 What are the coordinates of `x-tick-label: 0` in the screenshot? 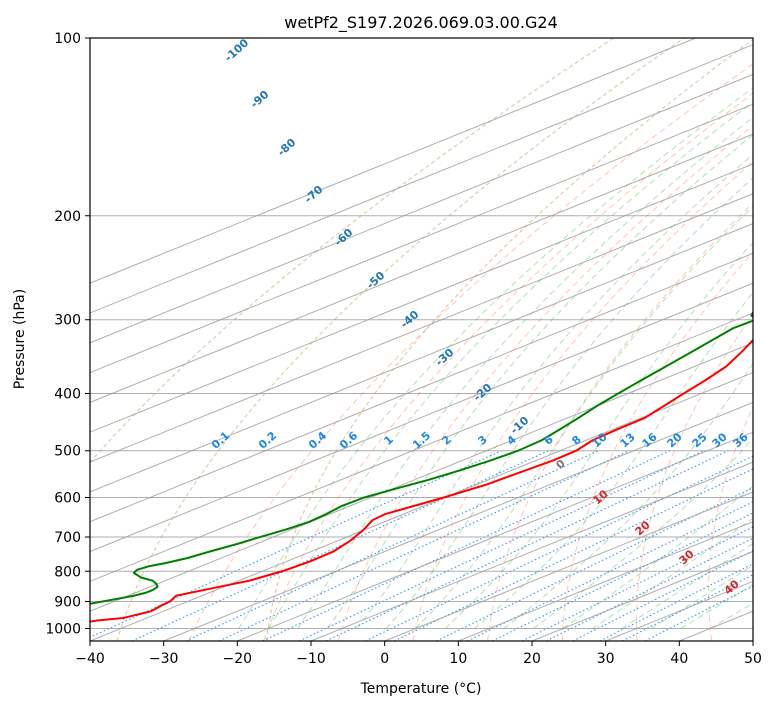 It's located at (384, 659).